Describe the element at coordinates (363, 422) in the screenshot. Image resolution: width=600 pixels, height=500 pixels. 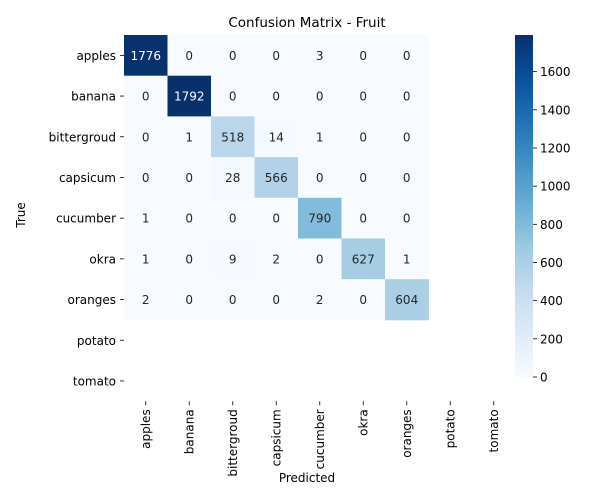
I see `x-tick-label: okra` at that location.